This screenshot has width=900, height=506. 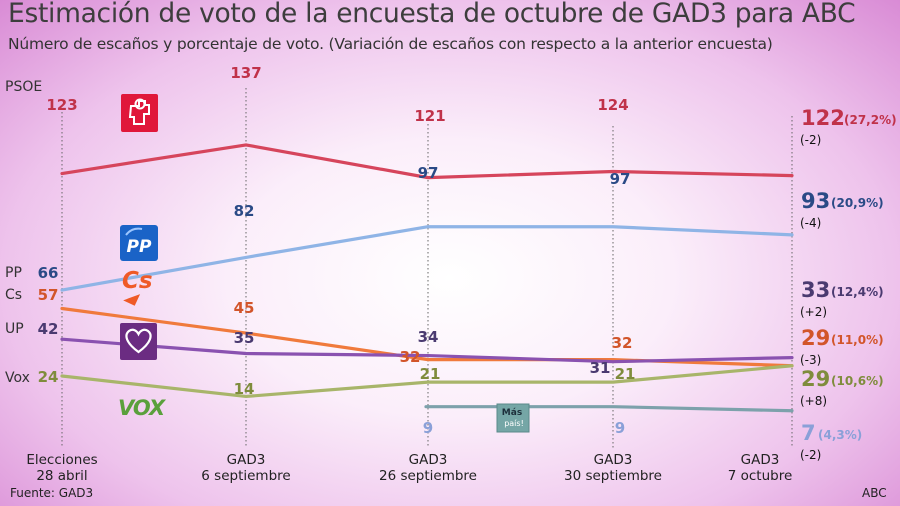 I want to click on data-label: 31, so click(x=600, y=368).